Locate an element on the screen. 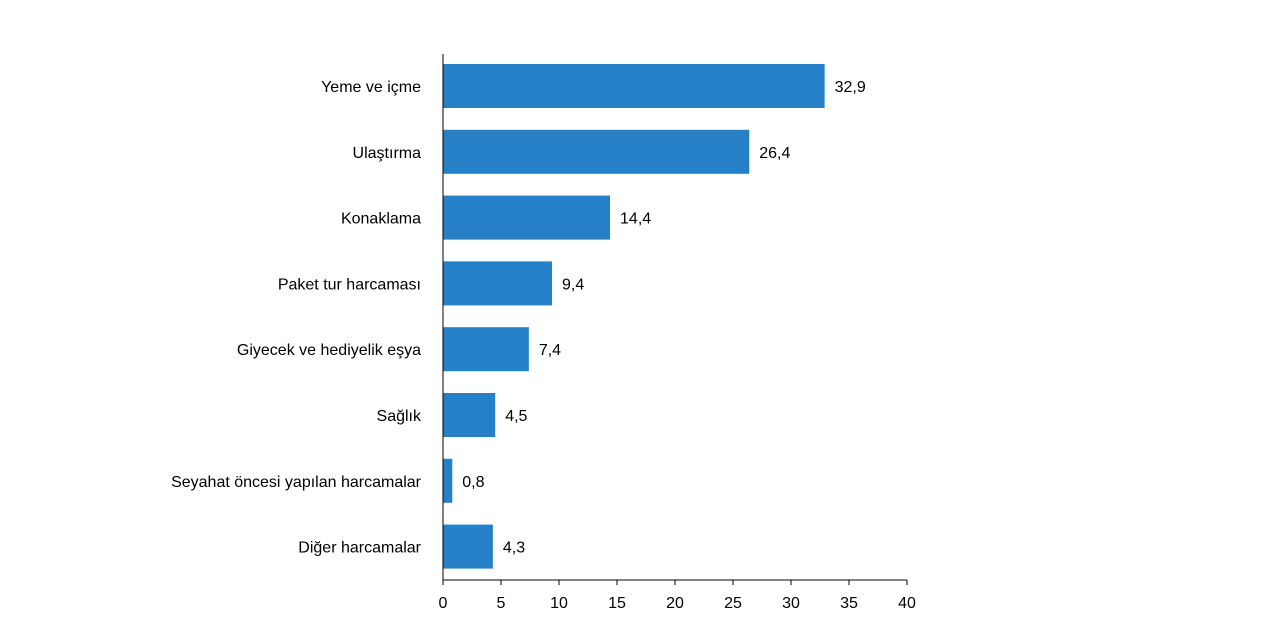  x-tick-label: 25 is located at coordinates (733, 603).